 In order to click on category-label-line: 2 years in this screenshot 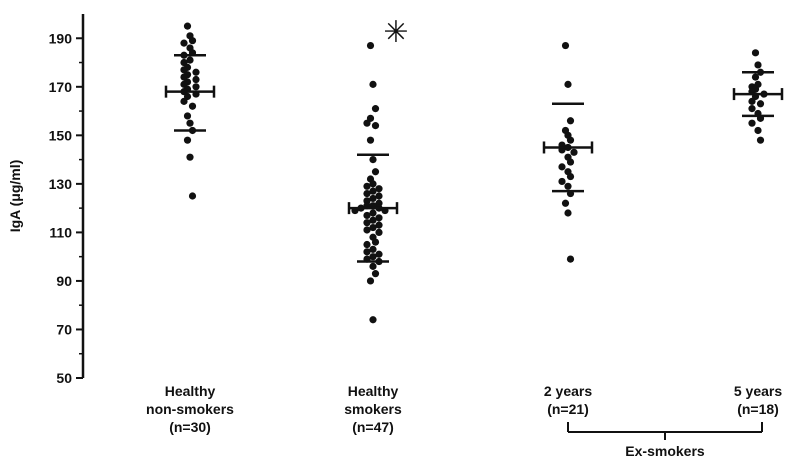, I will do `click(568, 391)`.